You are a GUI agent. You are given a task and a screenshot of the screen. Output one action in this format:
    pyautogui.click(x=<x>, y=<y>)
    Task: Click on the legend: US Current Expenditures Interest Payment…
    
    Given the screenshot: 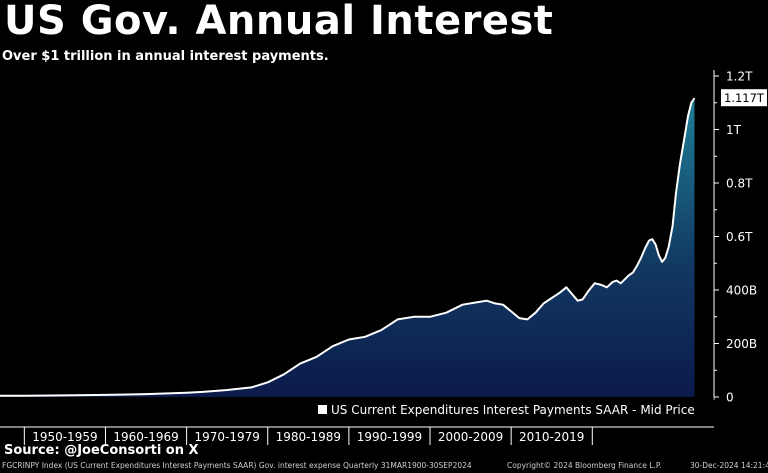 What is the action you would take?
    pyautogui.click(x=513, y=410)
    